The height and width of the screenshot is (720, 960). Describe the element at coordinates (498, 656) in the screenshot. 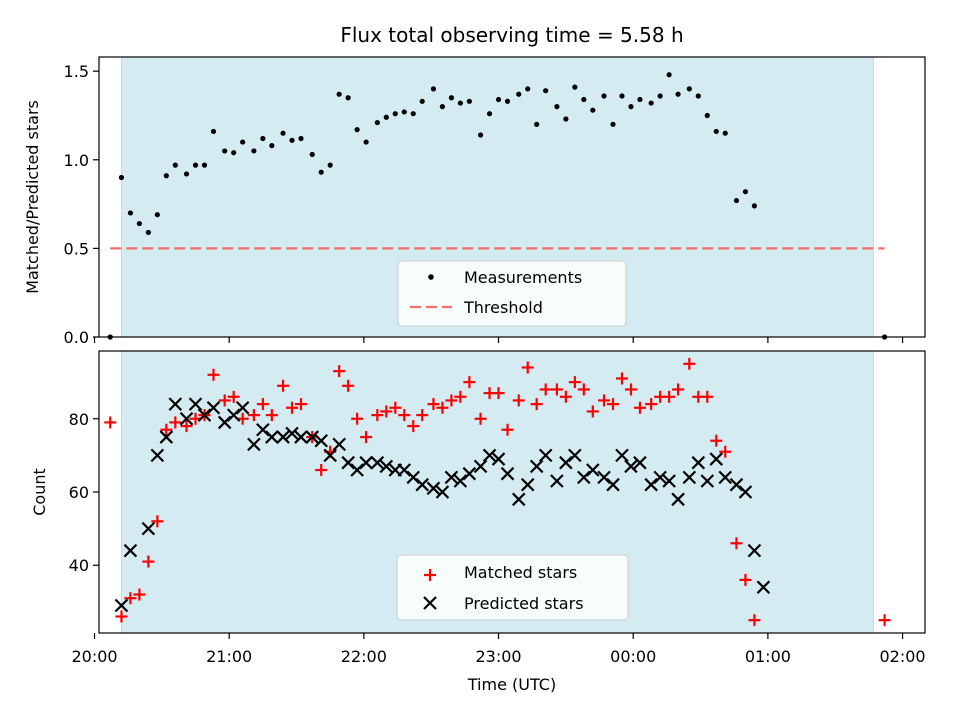

I see `x-tick-label: 23:00` at that location.